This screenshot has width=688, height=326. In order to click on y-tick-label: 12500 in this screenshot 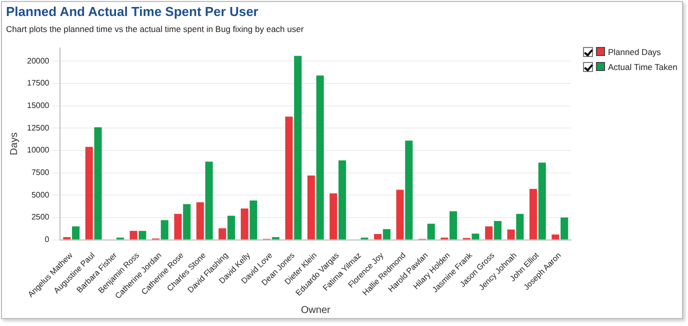, I will do `click(38, 127)`.